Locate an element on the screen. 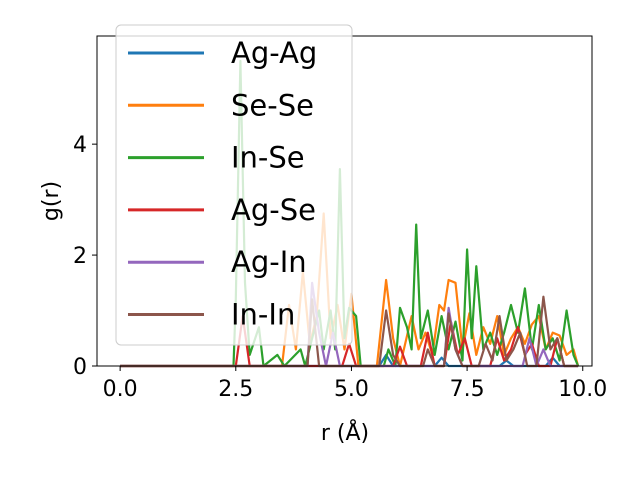 This screenshot has width=640, height=480. y-tick-label: 2 is located at coordinates (80, 256).